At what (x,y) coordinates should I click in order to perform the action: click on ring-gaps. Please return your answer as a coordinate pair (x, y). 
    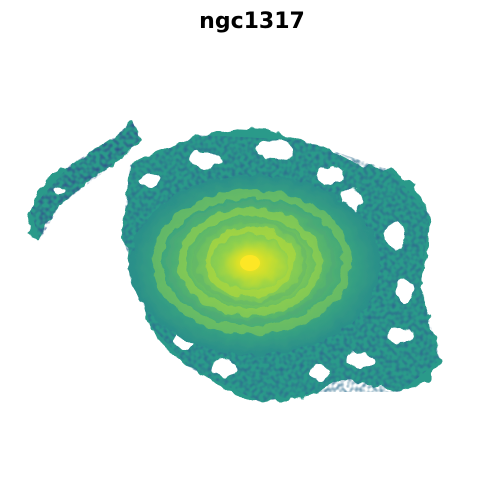
    Looking at the image, I should click on (251, 262).